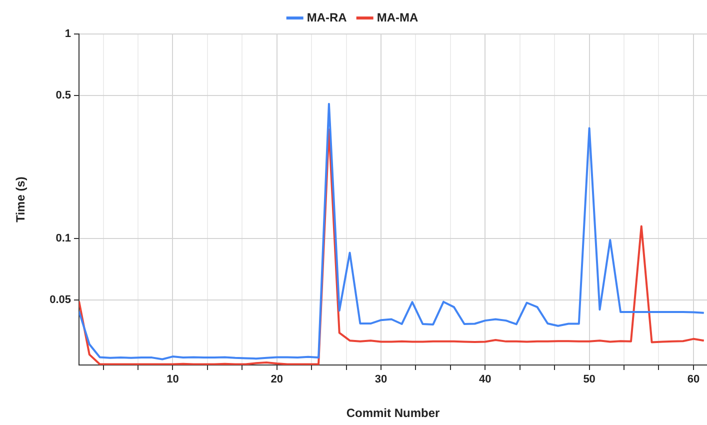 This screenshot has height=425, width=707. Describe the element at coordinates (172, 380) in the screenshot. I see `x-tick-label: 10` at that location.